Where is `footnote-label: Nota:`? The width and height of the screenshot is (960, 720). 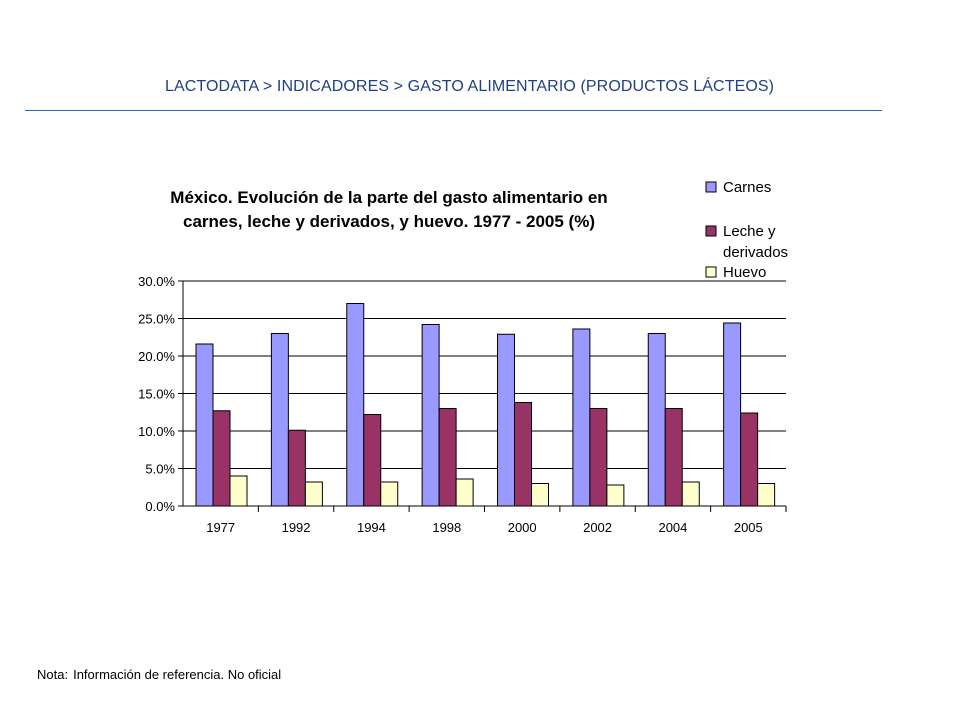 footnote-label: Nota: is located at coordinates (53, 674).